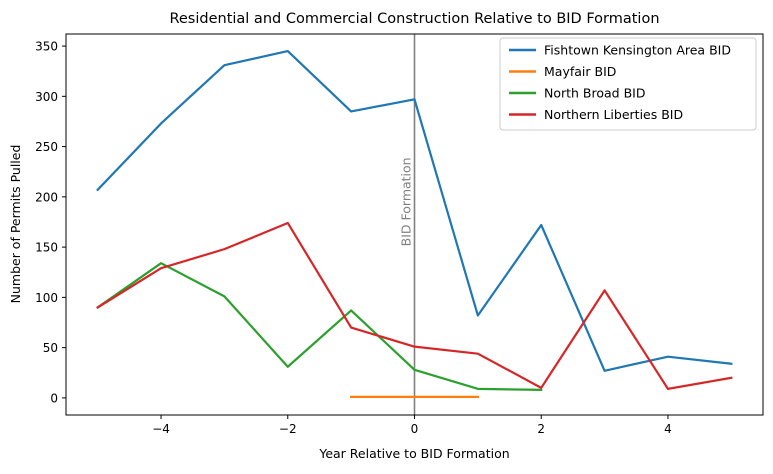 The image size is (773, 474). What do you see at coordinates (161, 429) in the screenshot?
I see `x-tick-label: −4` at bounding box center [161, 429].